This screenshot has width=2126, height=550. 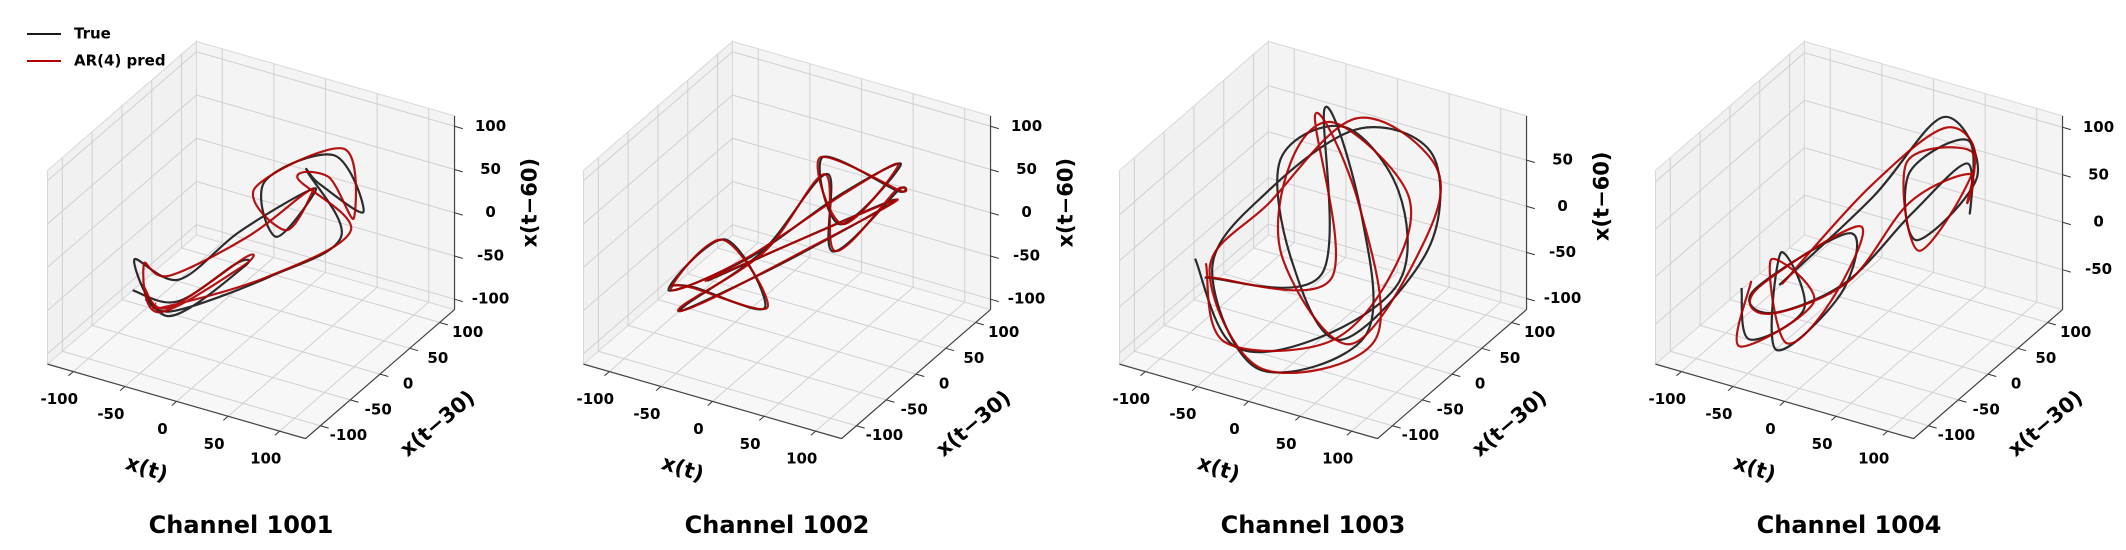 I want to click on y-axis-line, so click(x=380, y=374).